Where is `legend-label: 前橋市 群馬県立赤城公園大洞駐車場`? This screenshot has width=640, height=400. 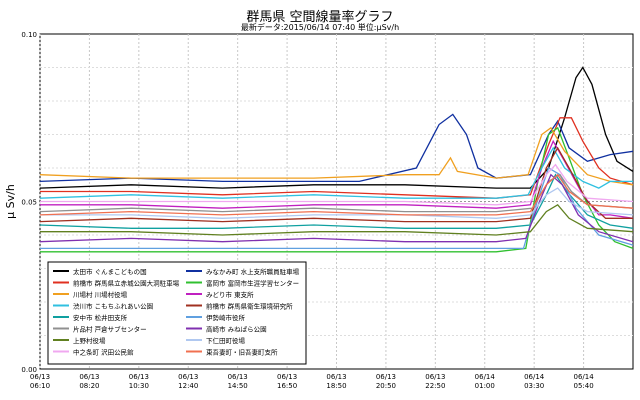
legend-label: 前橋市 群馬県立赤城公園大洞駐車場 is located at coordinates (126, 283).